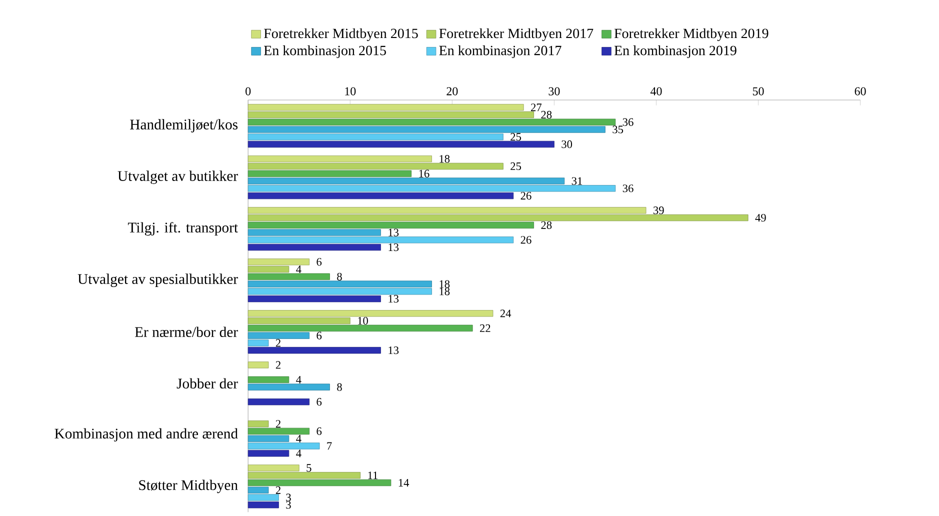  What do you see at coordinates (363, 320) in the screenshot?
I see `data-label: 10` at bounding box center [363, 320].